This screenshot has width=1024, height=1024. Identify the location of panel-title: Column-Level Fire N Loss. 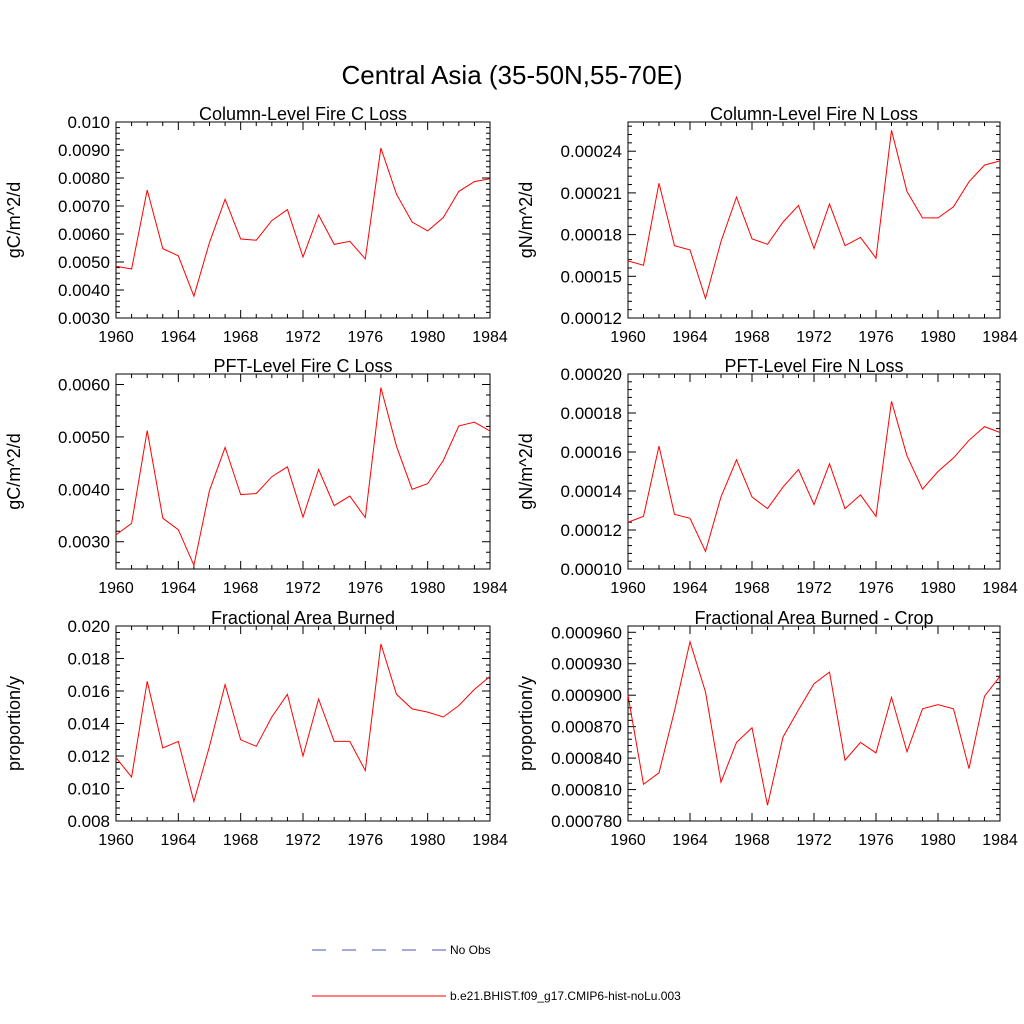
(814, 114).